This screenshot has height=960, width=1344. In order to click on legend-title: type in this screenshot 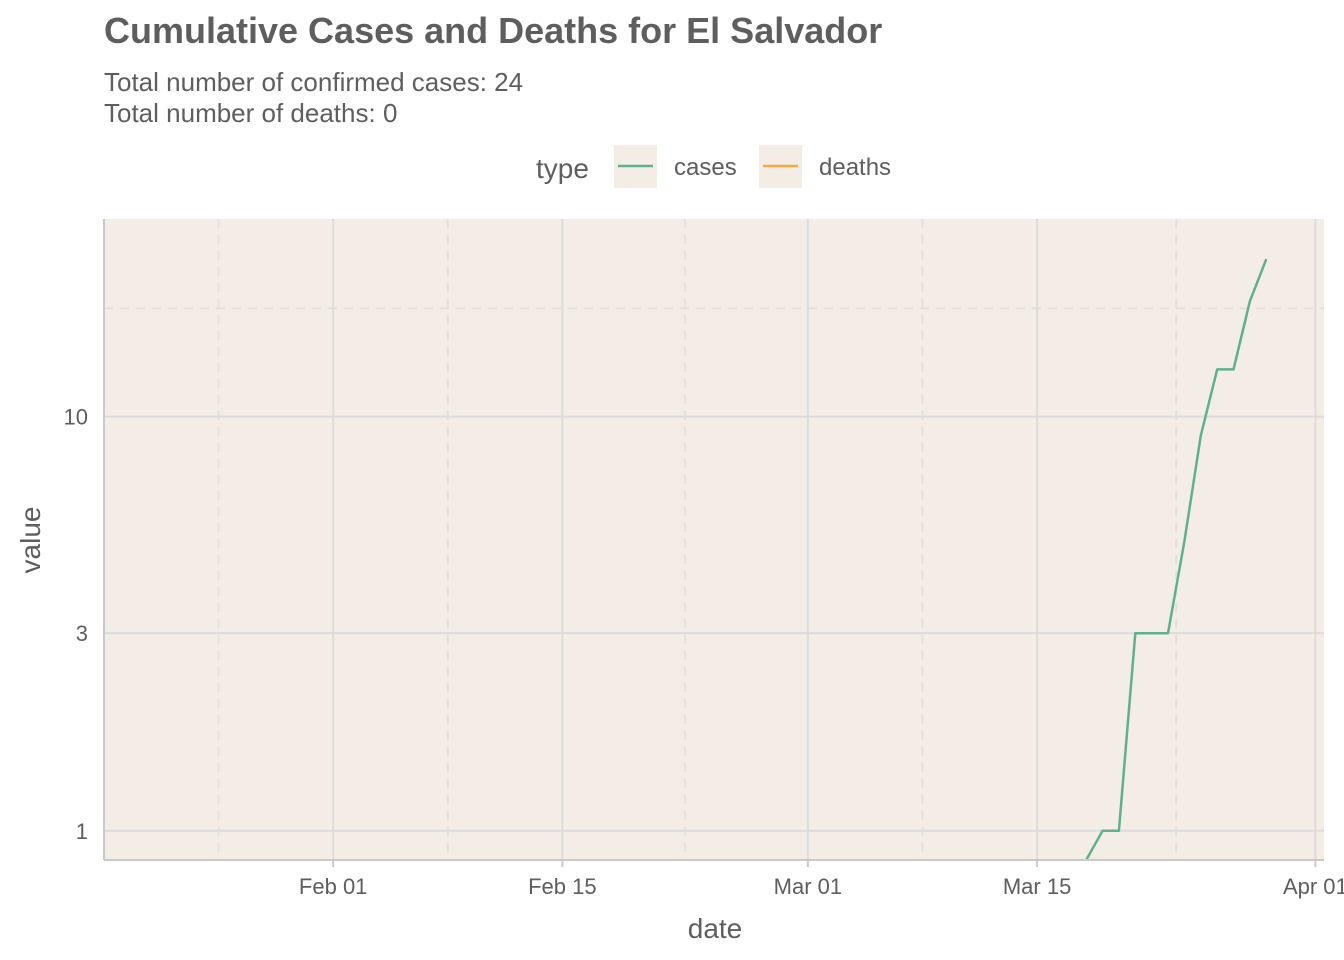, I will do `click(562, 168)`.